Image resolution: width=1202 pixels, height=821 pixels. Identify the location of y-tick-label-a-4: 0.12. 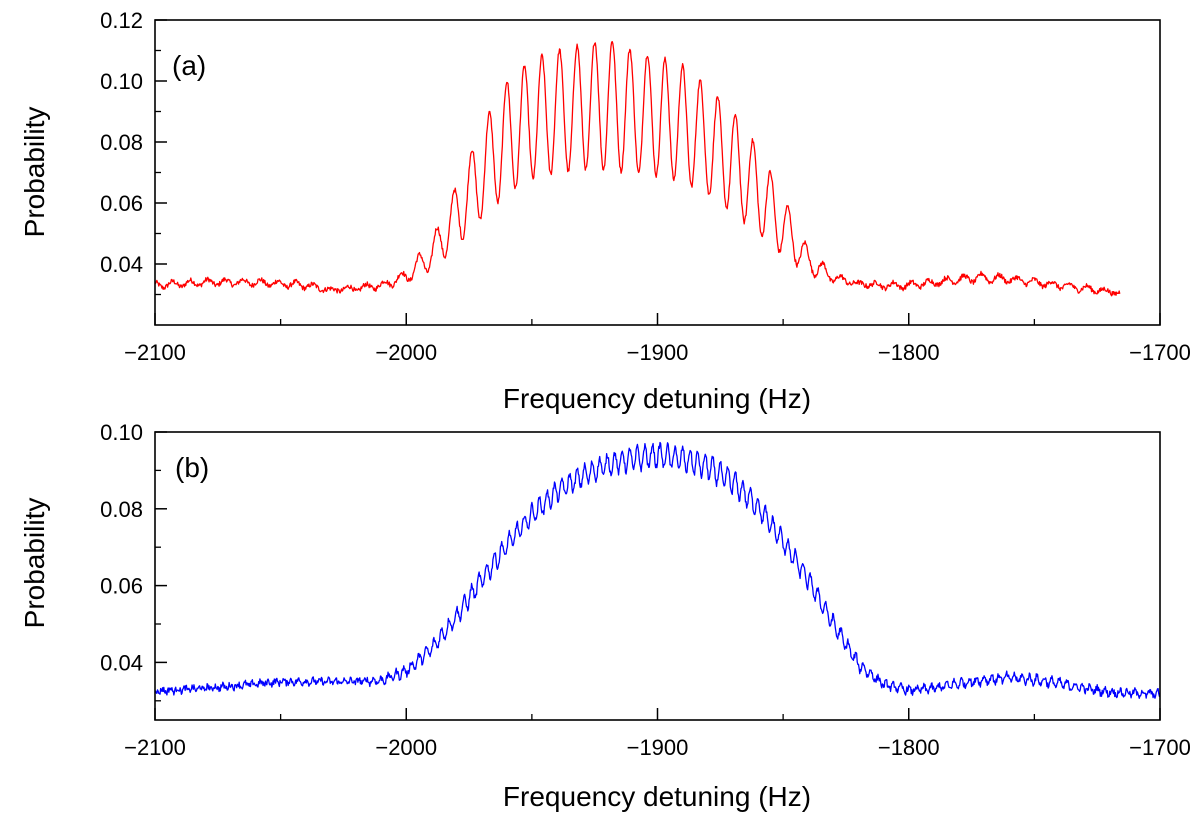
(121, 20).